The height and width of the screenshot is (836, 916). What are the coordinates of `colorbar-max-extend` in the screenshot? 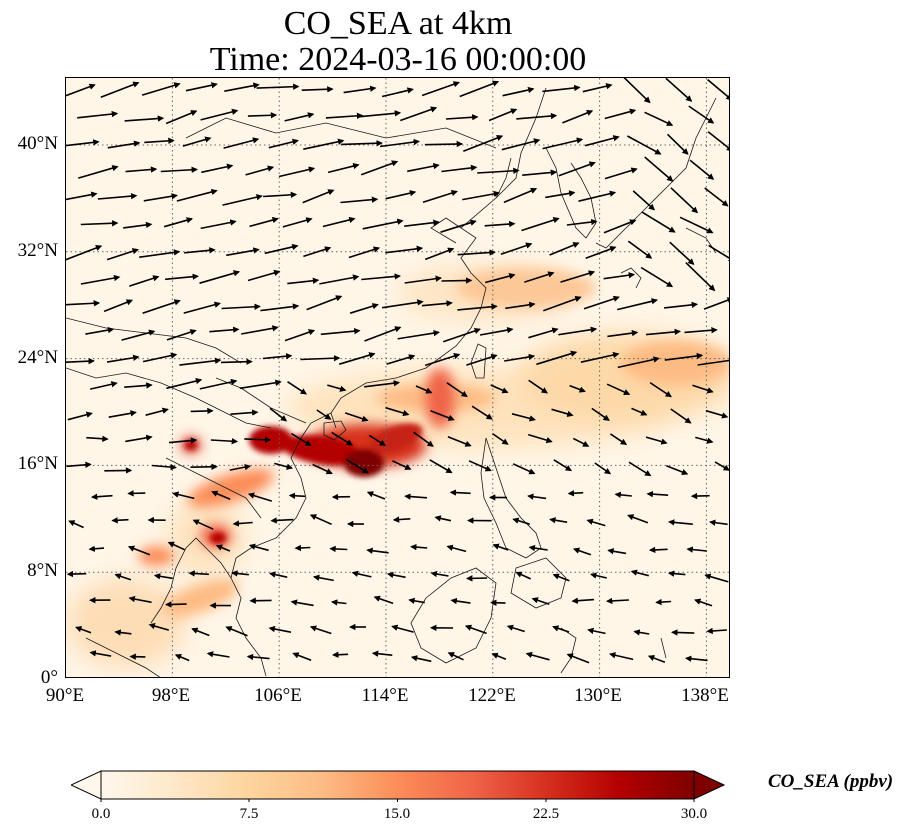 It's located at (709, 785).